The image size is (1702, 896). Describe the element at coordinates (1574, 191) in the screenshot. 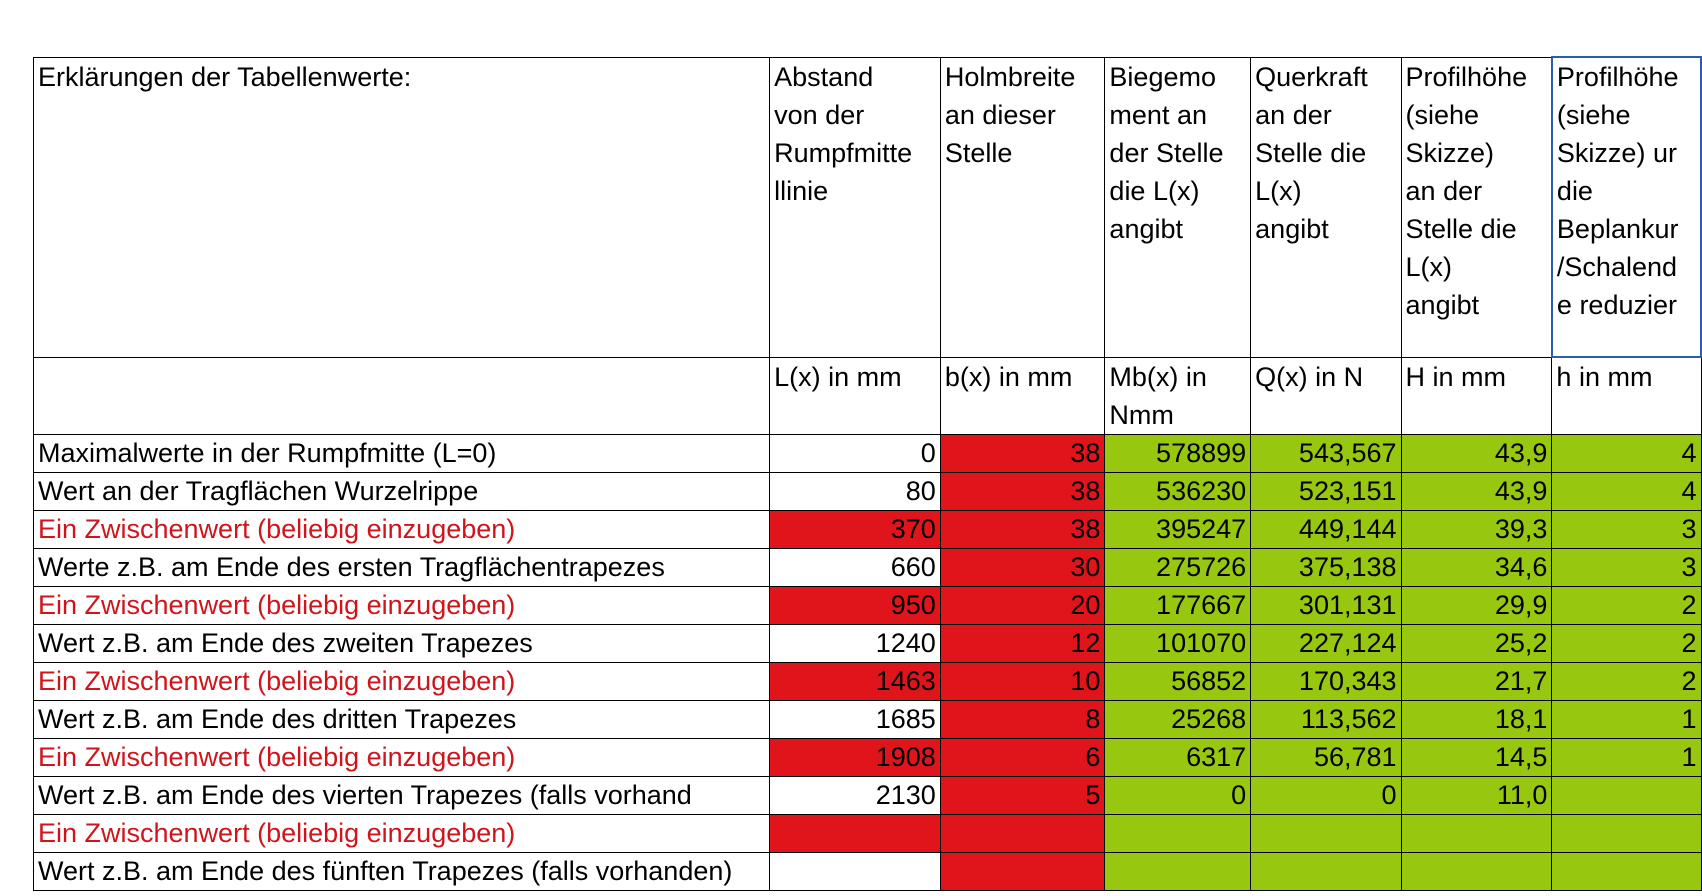

I see `header-text: die` at that location.